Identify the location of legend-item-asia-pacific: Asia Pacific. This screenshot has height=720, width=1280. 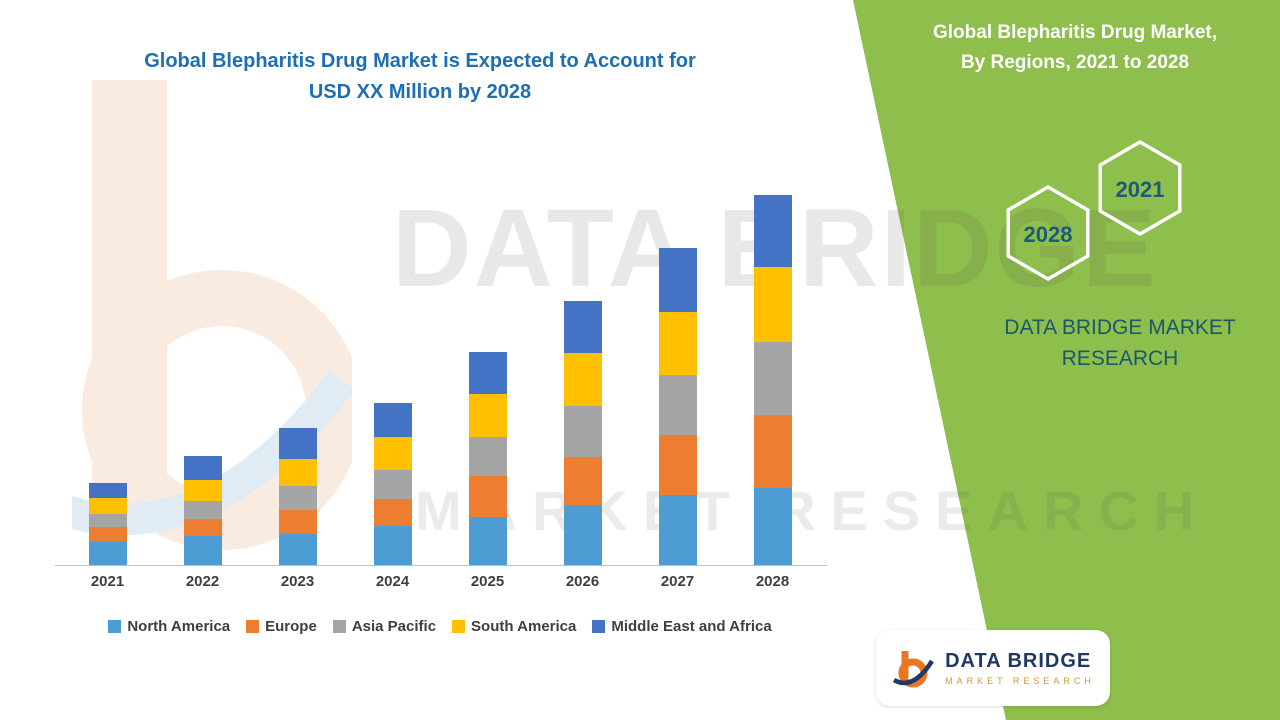
(384, 626).